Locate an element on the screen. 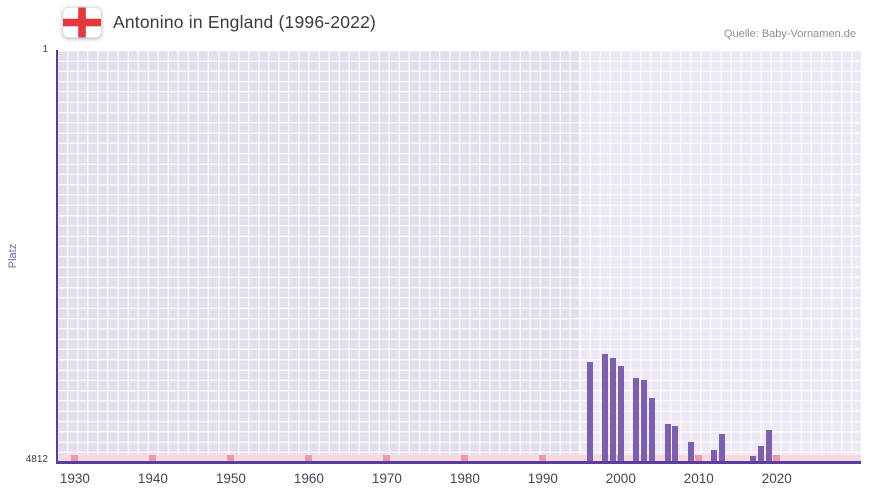  no-data-strip is located at coordinates (459, 458).